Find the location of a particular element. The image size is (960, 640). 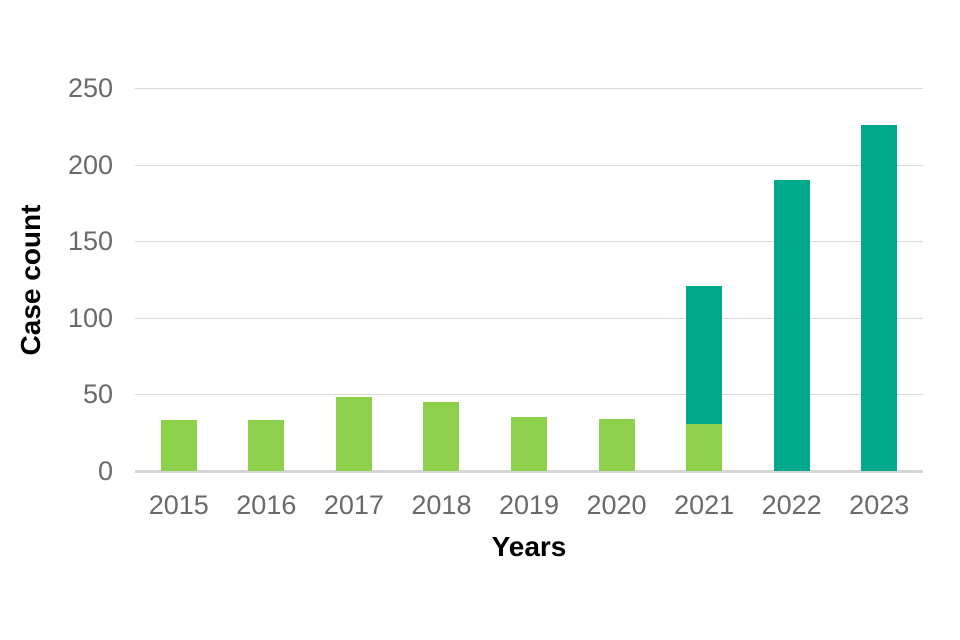

bar-2021-green is located at coordinates (704, 447).